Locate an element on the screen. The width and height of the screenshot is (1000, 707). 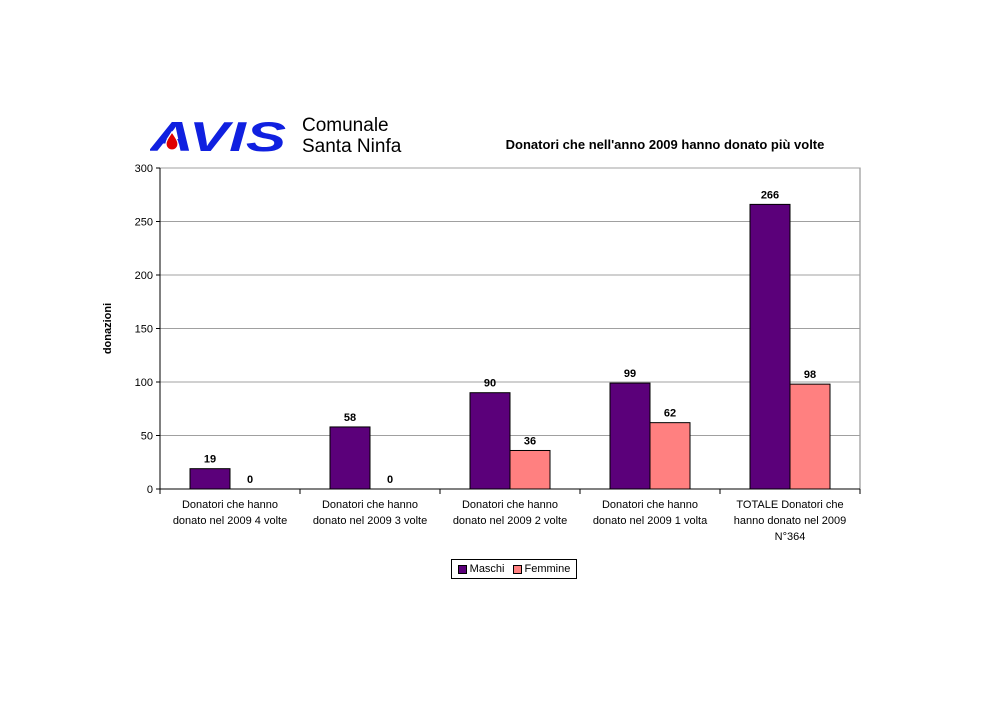
y-tick-label: 0 is located at coordinates (150, 490).